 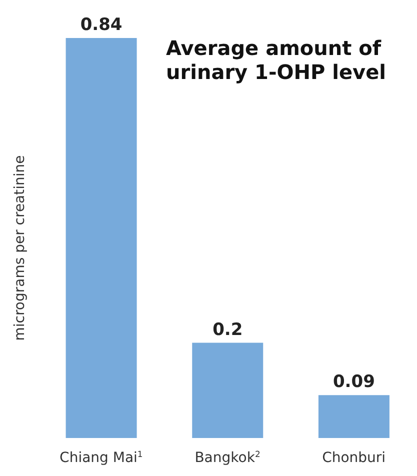 What do you see at coordinates (227, 457) in the screenshot?
I see `x-tick-label: Bangkok$^{2}$` at bounding box center [227, 457].